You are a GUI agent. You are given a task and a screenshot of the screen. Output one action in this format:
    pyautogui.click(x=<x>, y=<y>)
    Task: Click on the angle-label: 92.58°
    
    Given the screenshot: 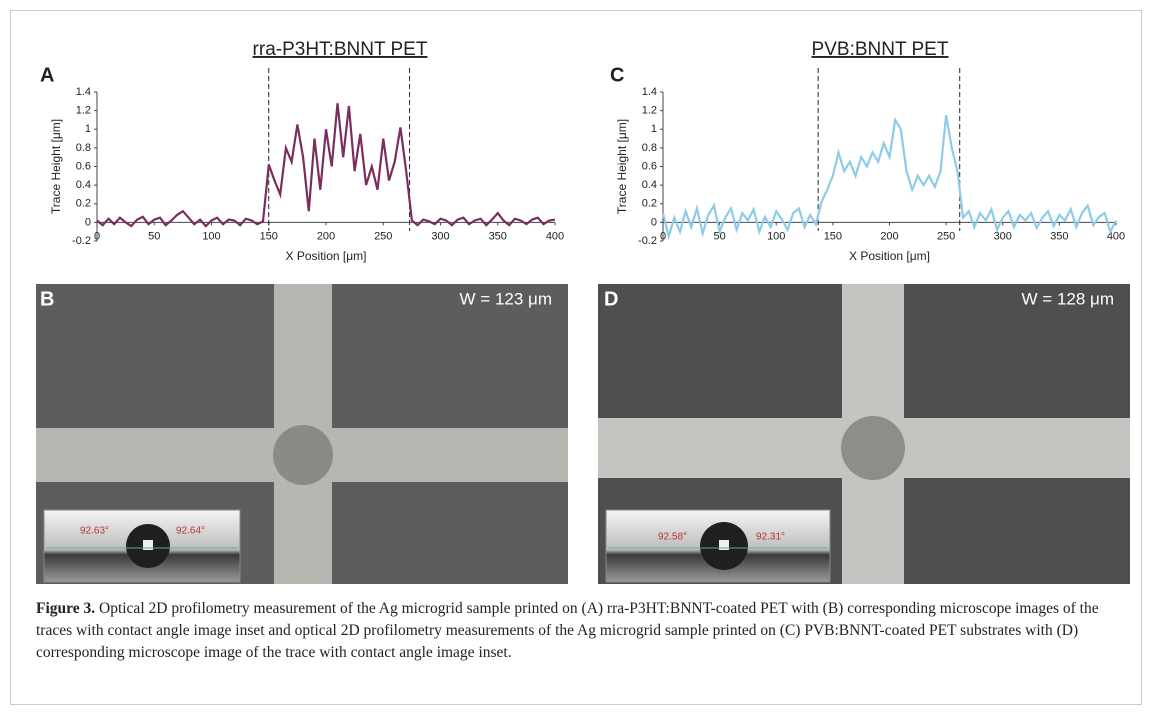 What is the action you would take?
    pyautogui.click(x=672, y=537)
    